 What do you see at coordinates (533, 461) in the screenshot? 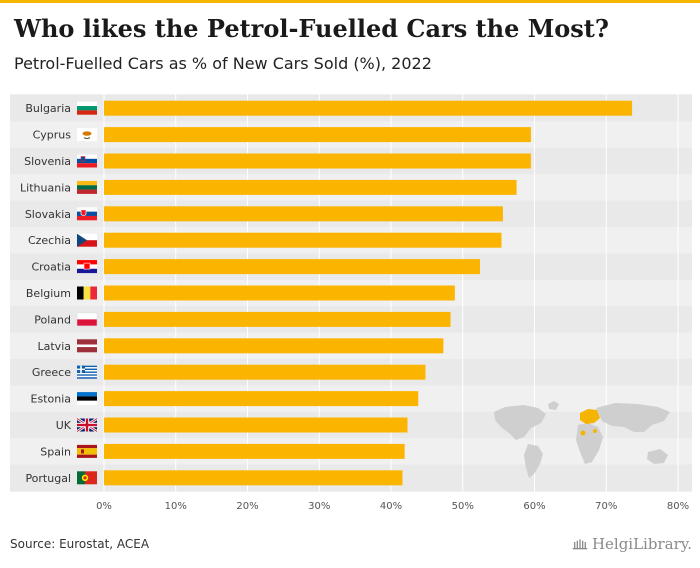
I see `south-america-shape` at bounding box center [533, 461].